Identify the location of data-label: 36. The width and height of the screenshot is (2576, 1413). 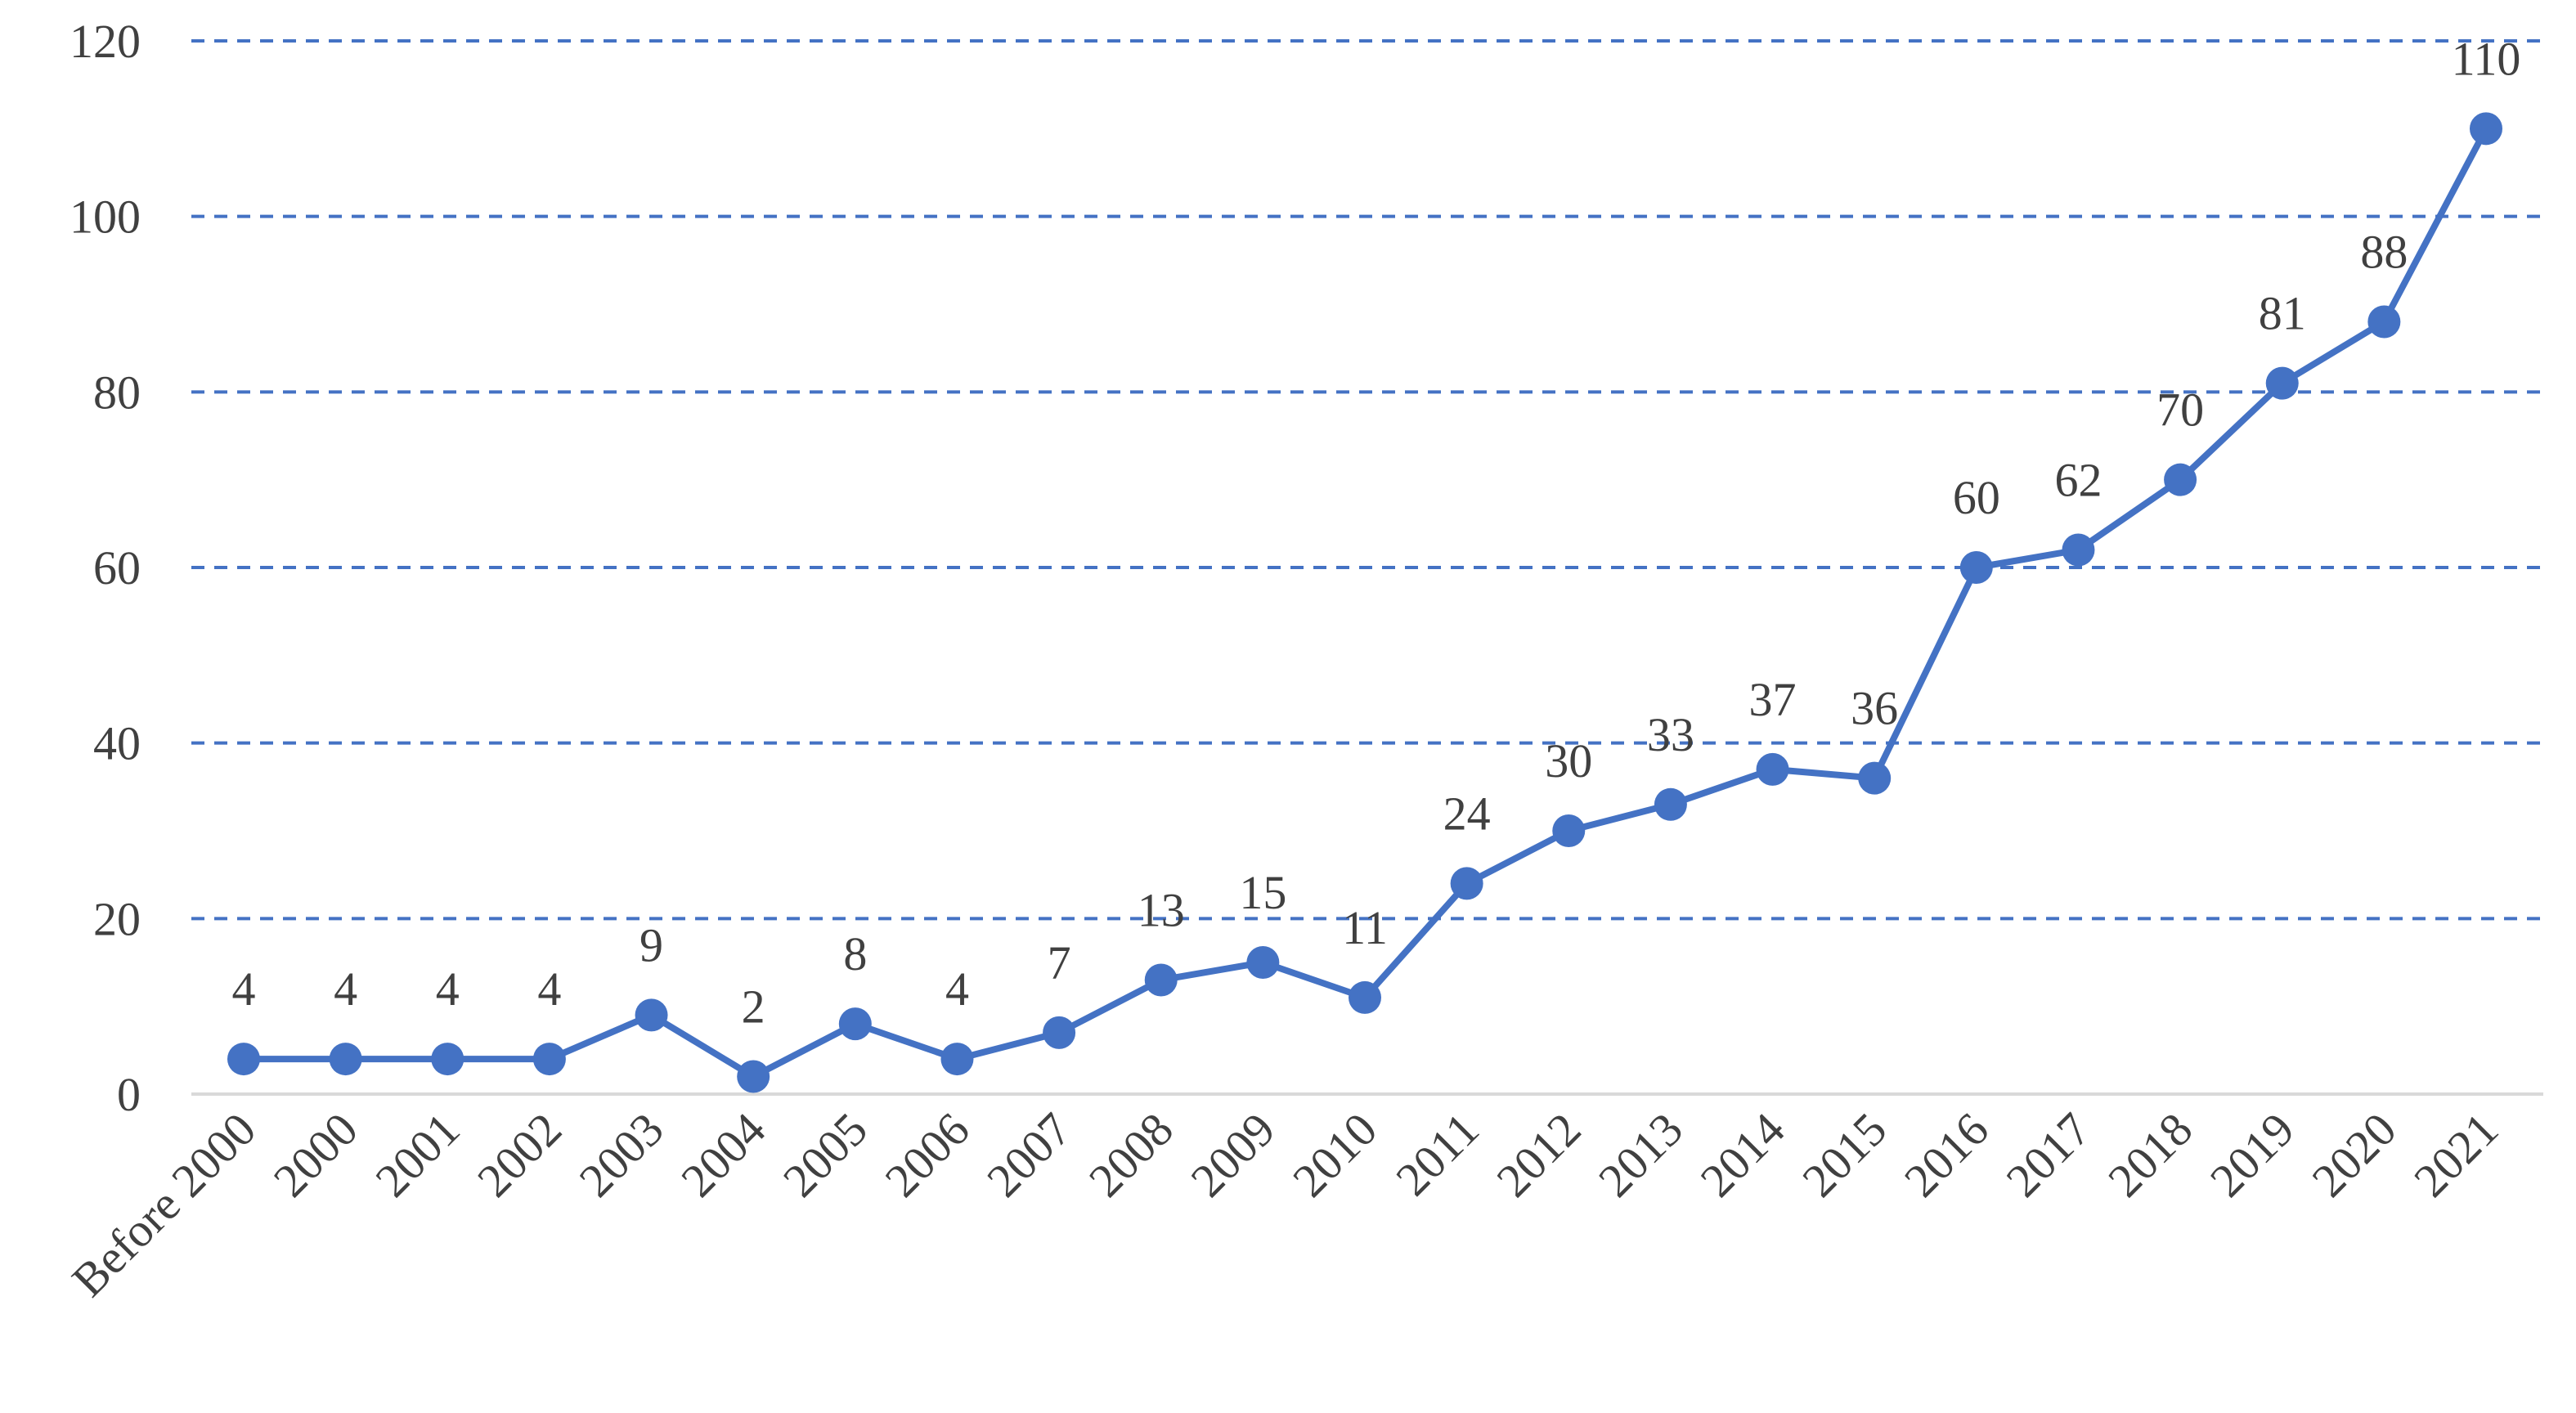
(1874, 708).